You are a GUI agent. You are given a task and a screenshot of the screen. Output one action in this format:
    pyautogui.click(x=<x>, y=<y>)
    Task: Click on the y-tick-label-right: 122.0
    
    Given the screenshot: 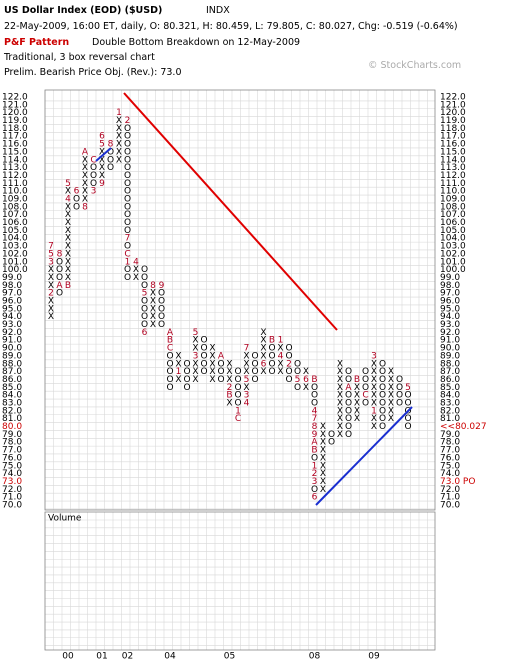 What is the action you would take?
    pyautogui.click(x=453, y=98)
    